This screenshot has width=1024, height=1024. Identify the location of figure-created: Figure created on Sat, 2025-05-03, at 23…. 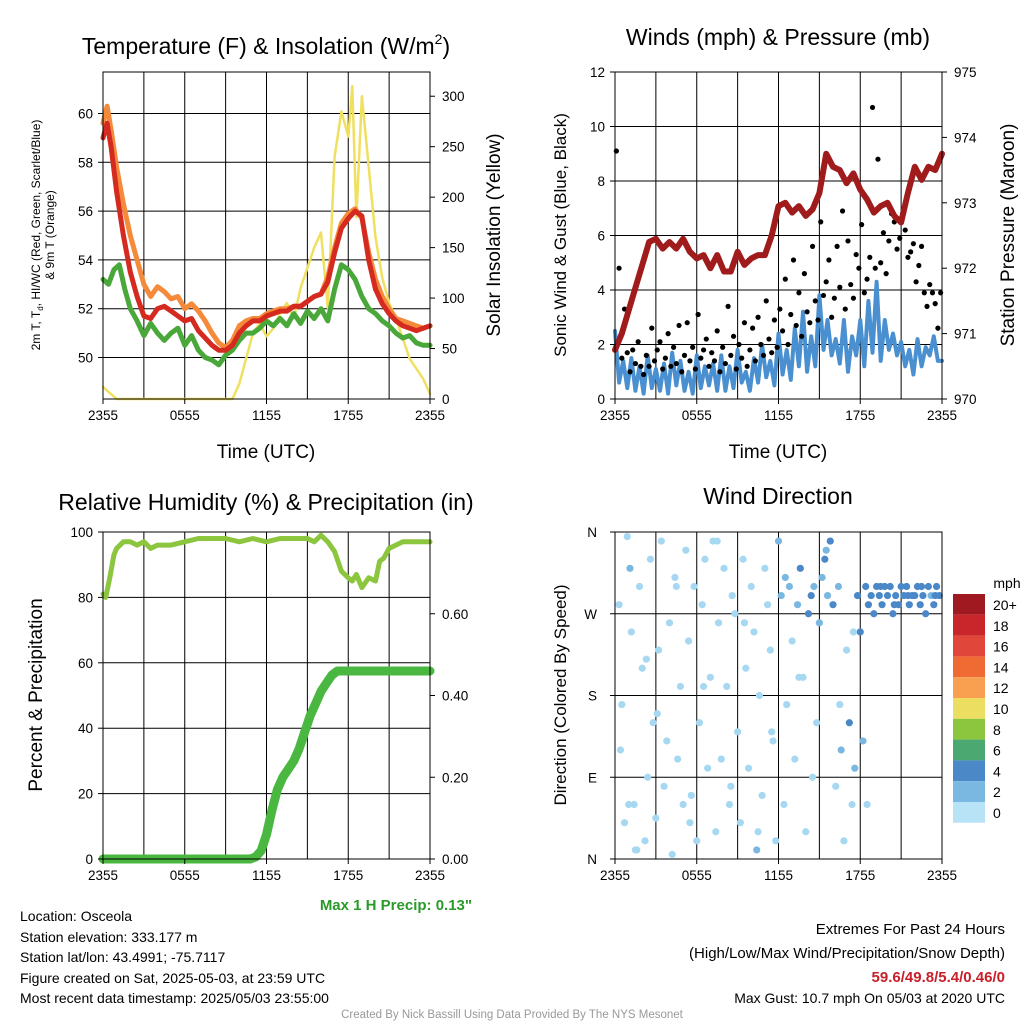
(173, 977).